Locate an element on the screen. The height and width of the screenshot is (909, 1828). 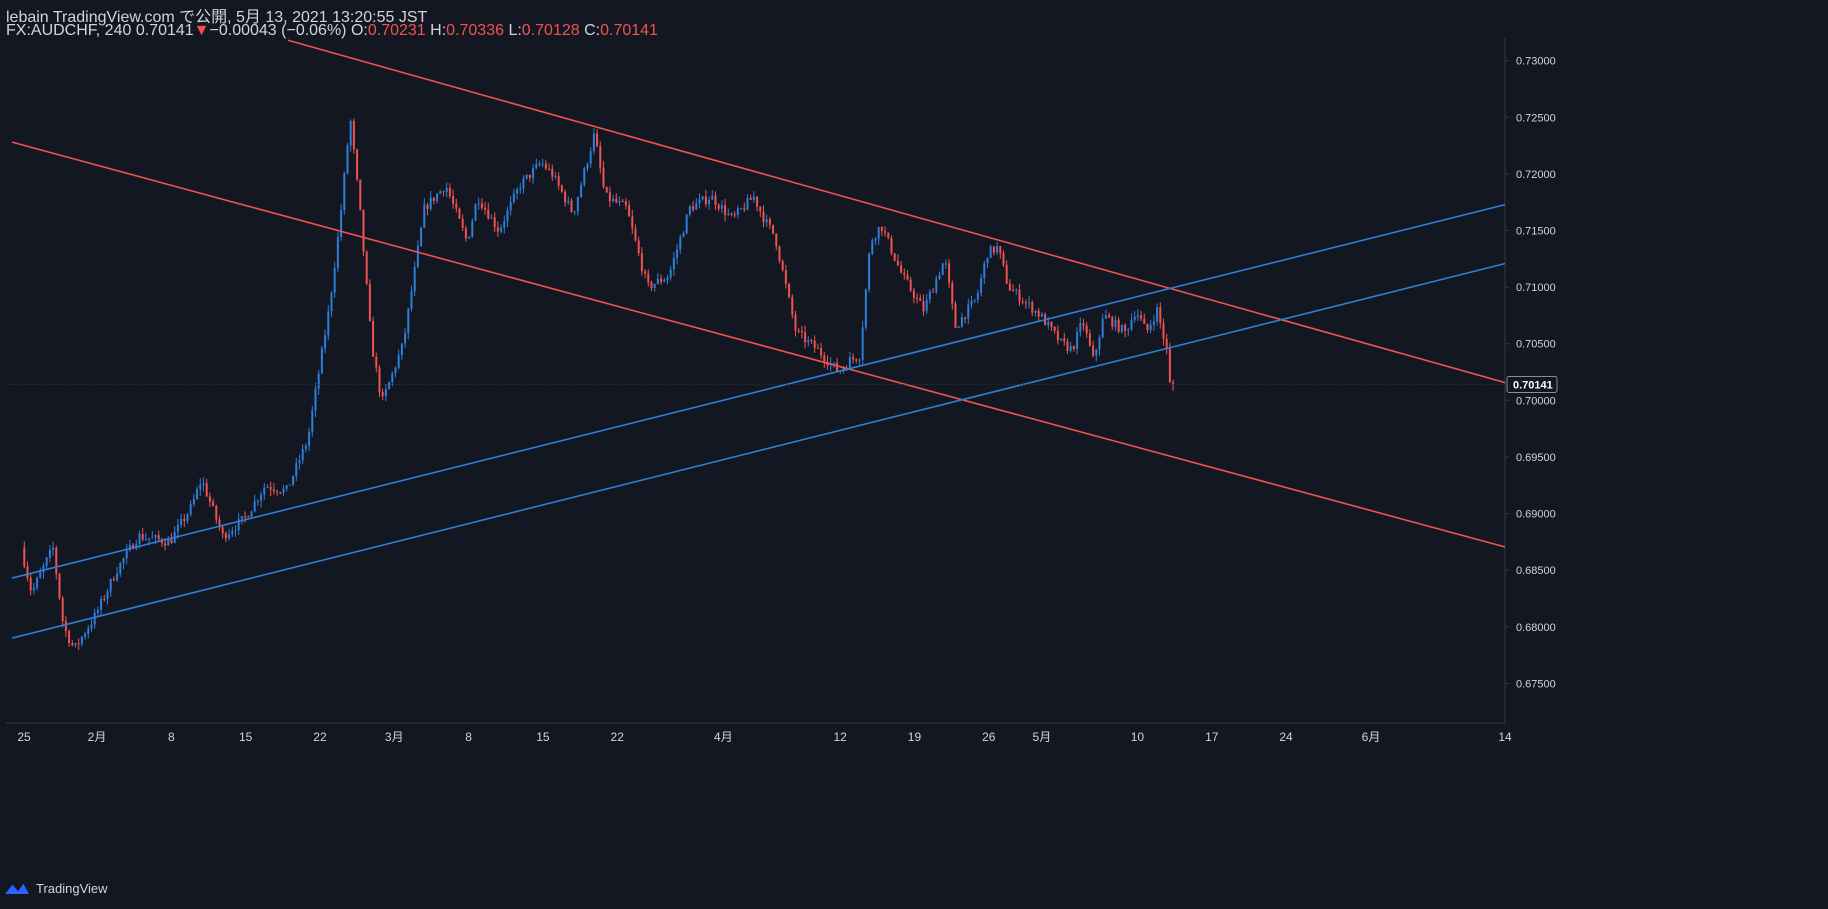
y-tick-label: 0.69000 is located at coordinates (1536, 515).